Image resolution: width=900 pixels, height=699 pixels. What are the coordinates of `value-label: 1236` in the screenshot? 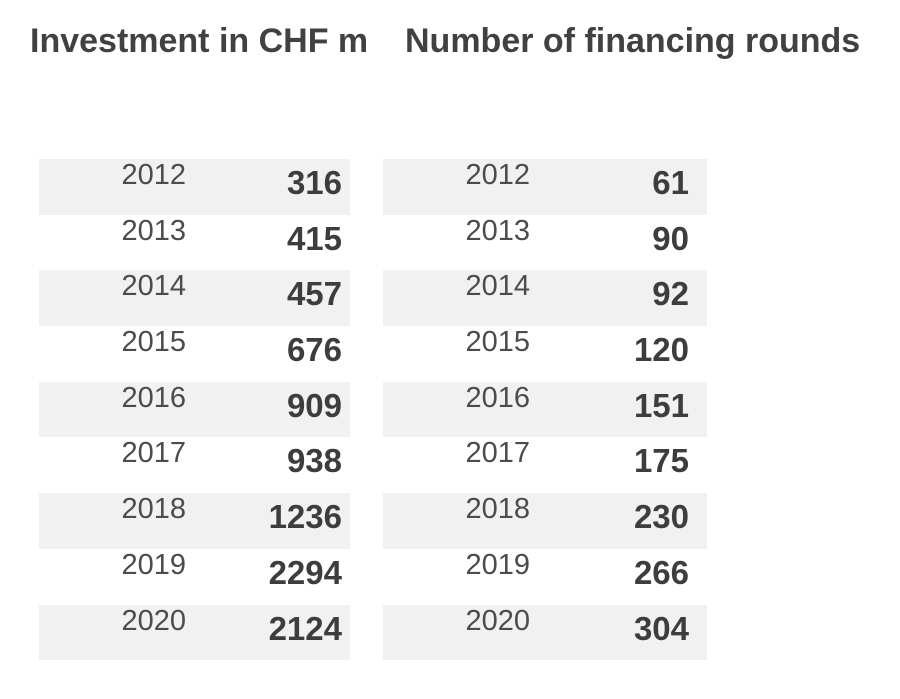 It's located at (305, 517).